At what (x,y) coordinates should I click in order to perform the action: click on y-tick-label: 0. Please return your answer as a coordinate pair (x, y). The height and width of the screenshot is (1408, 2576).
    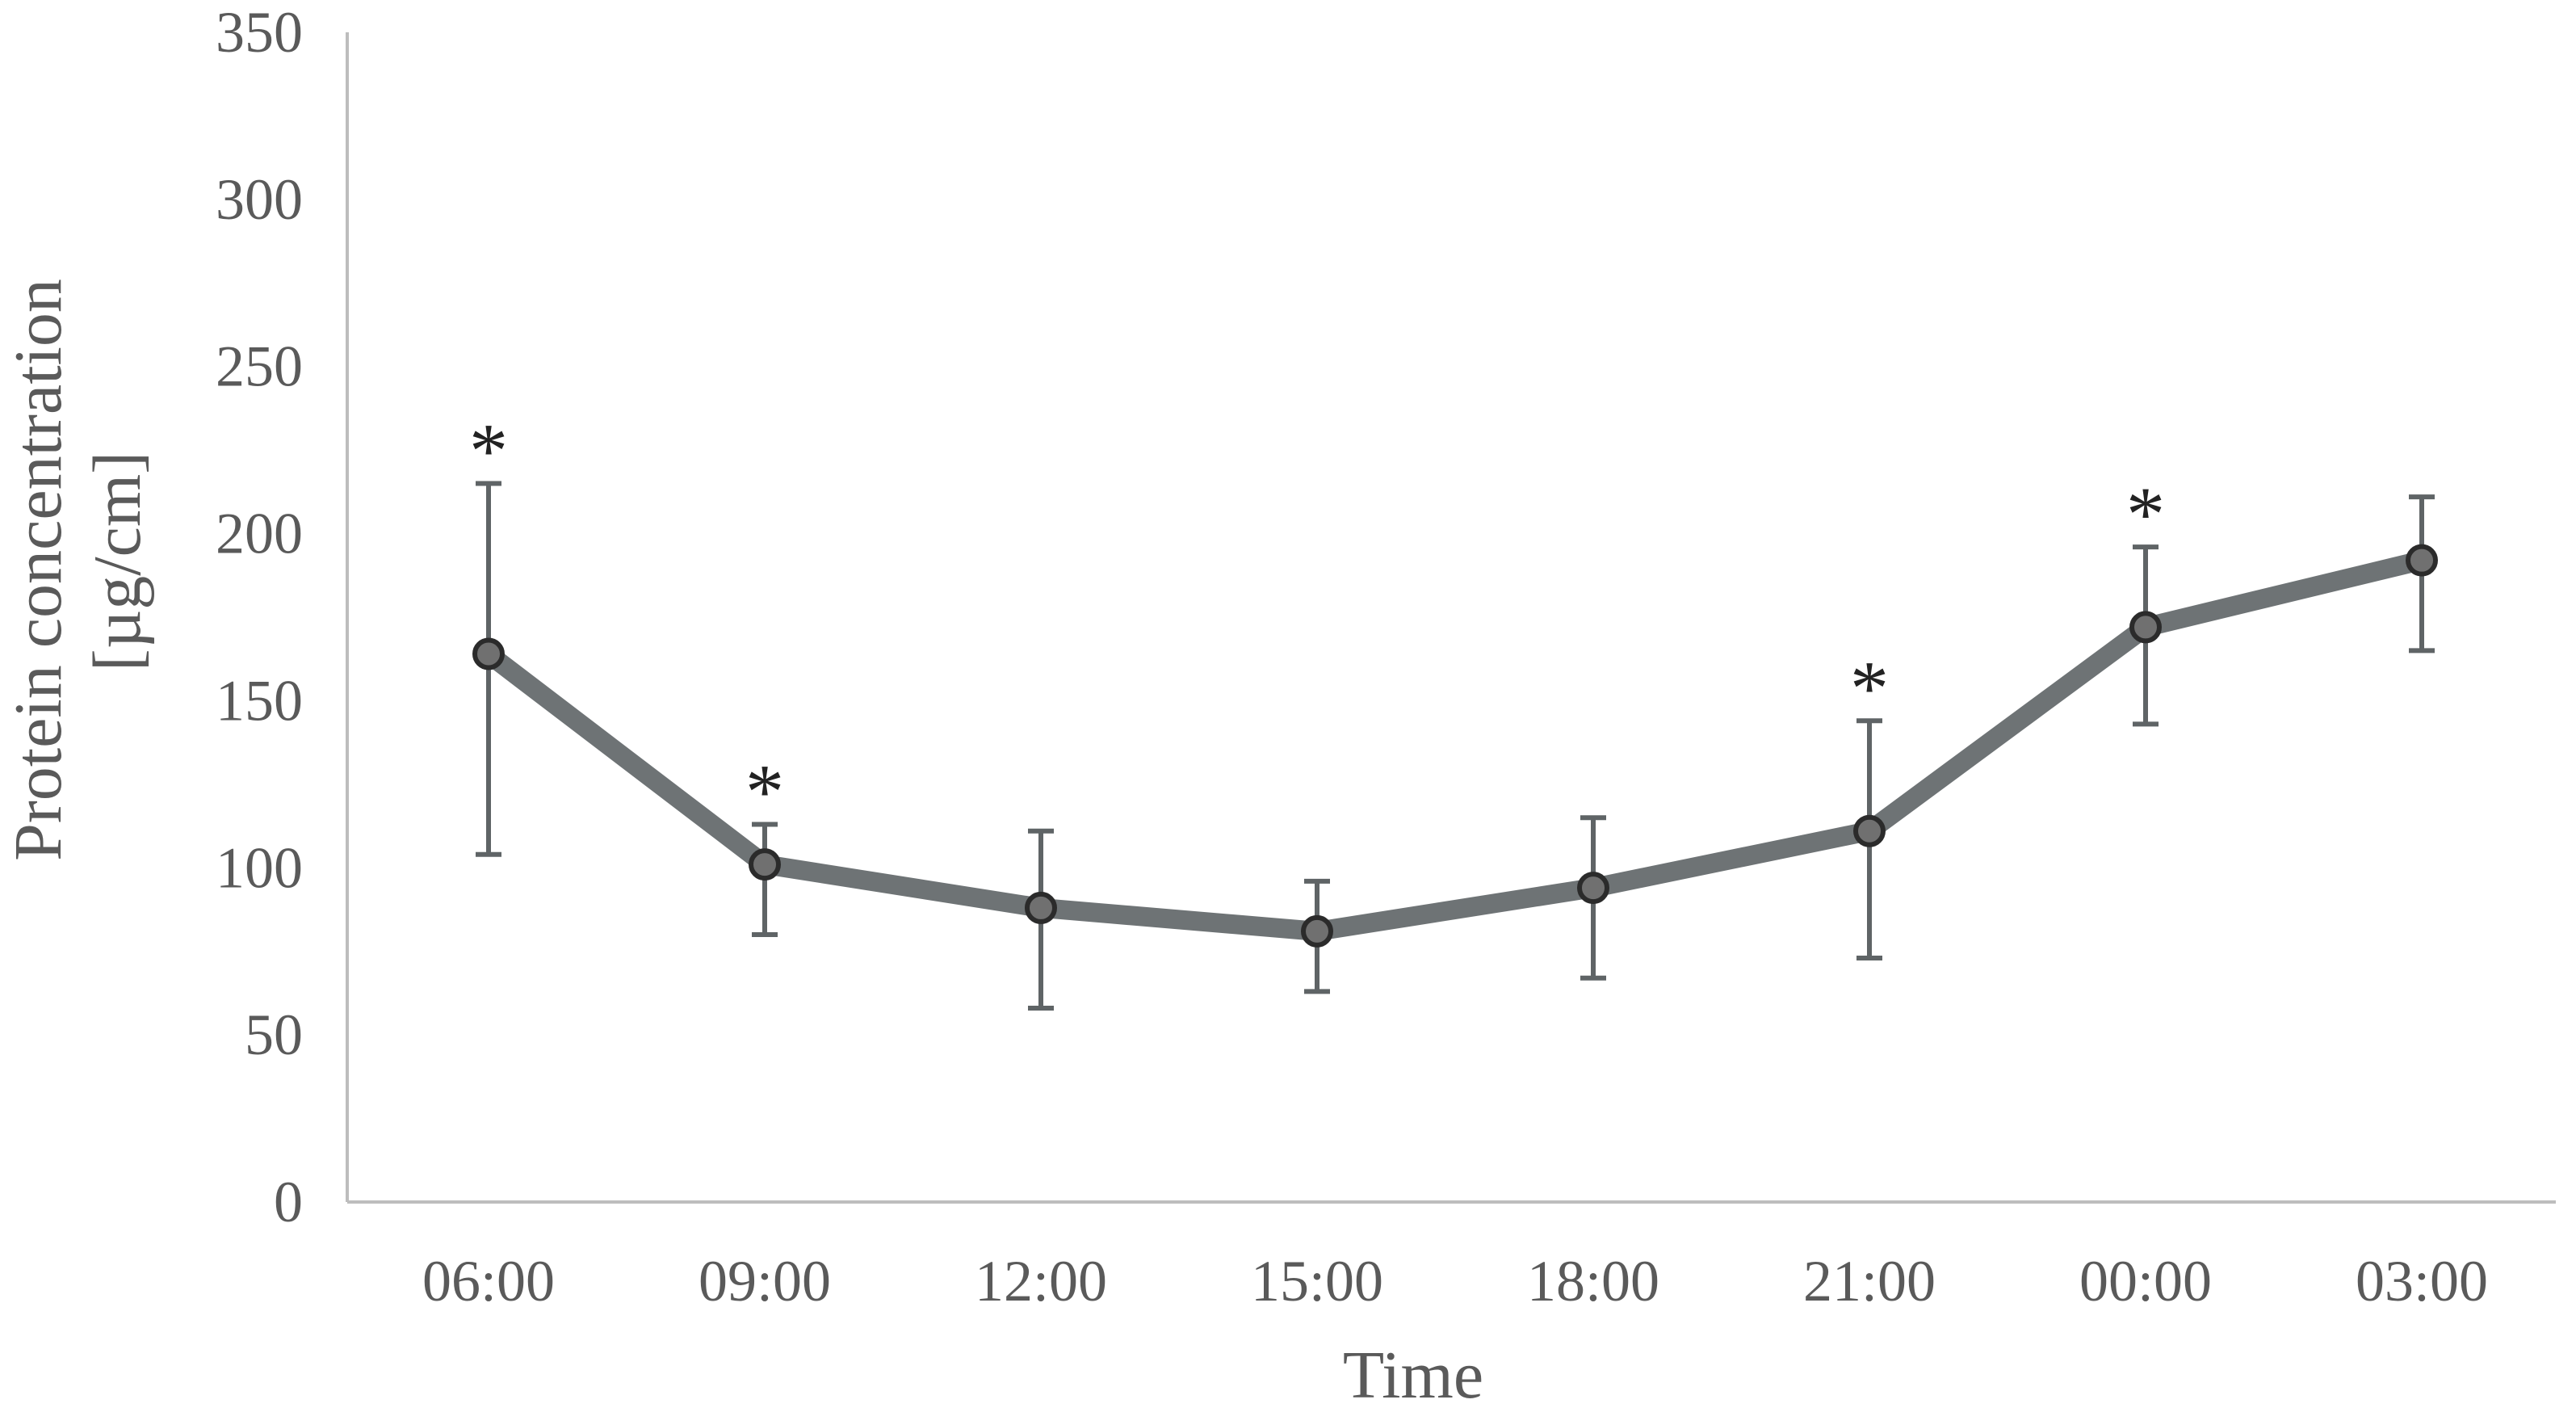
    Looking at the image, I should click on (288, 1202).